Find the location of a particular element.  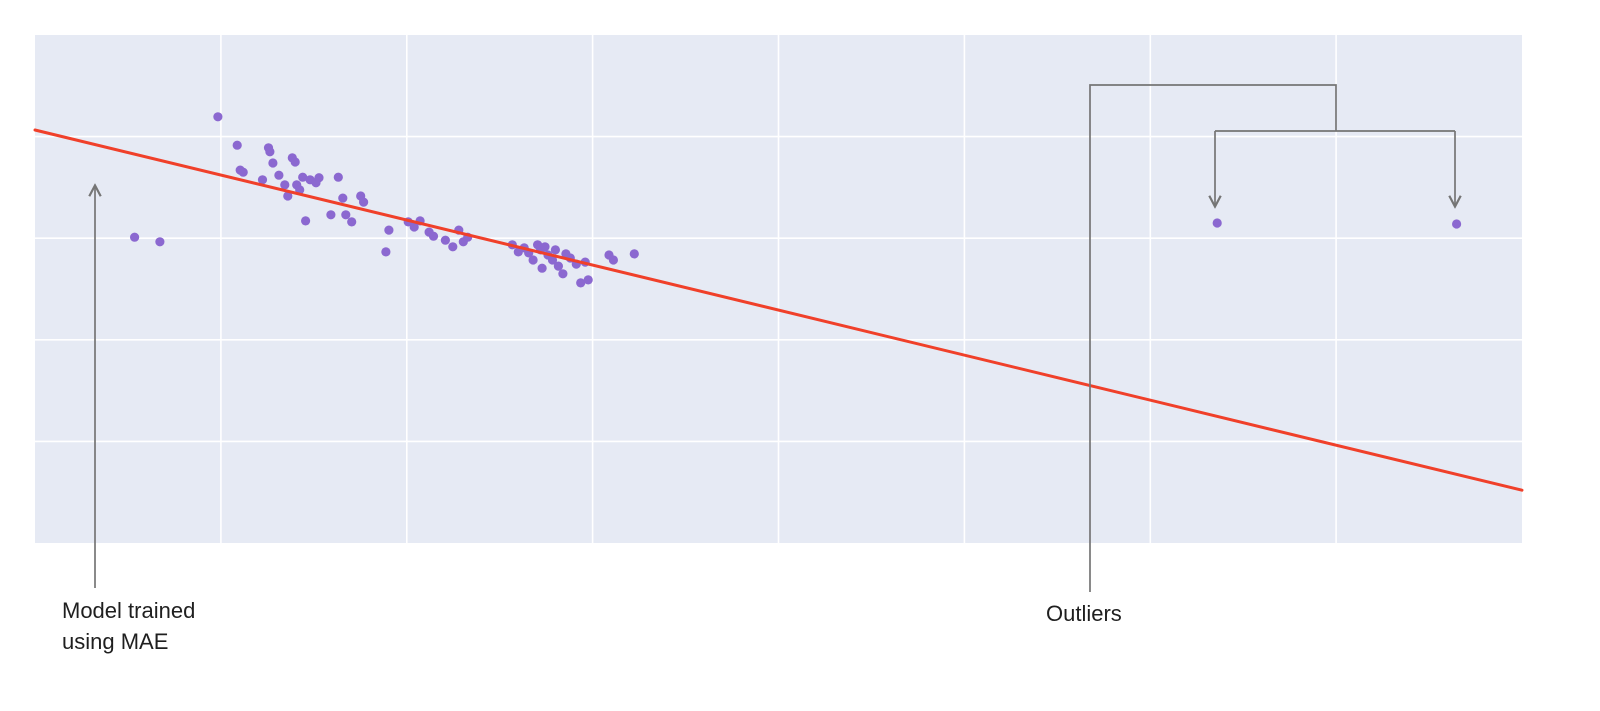

outlier-points is located at coordinates (1337, 223).